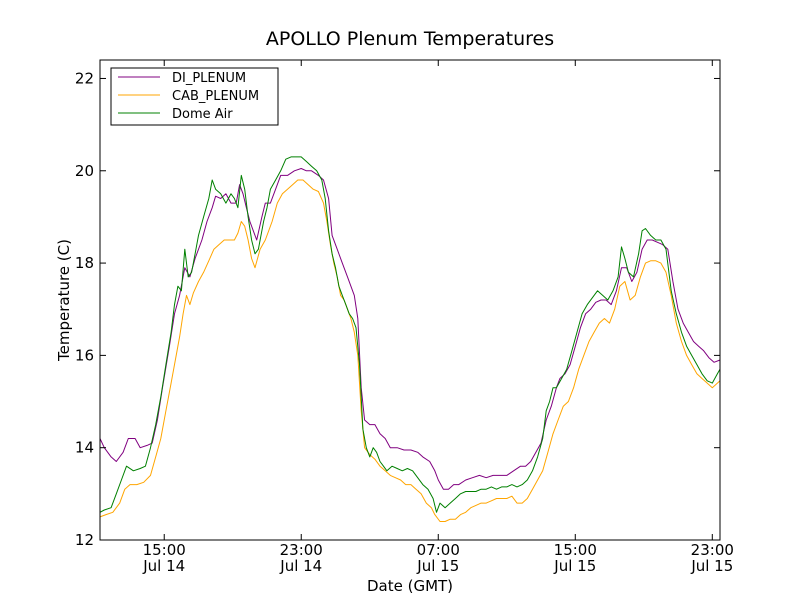  Describe the element at coordinates (410, 39) in the screenshot. I see `chart-title: APOLLO Plenum Temperatures` at that location.